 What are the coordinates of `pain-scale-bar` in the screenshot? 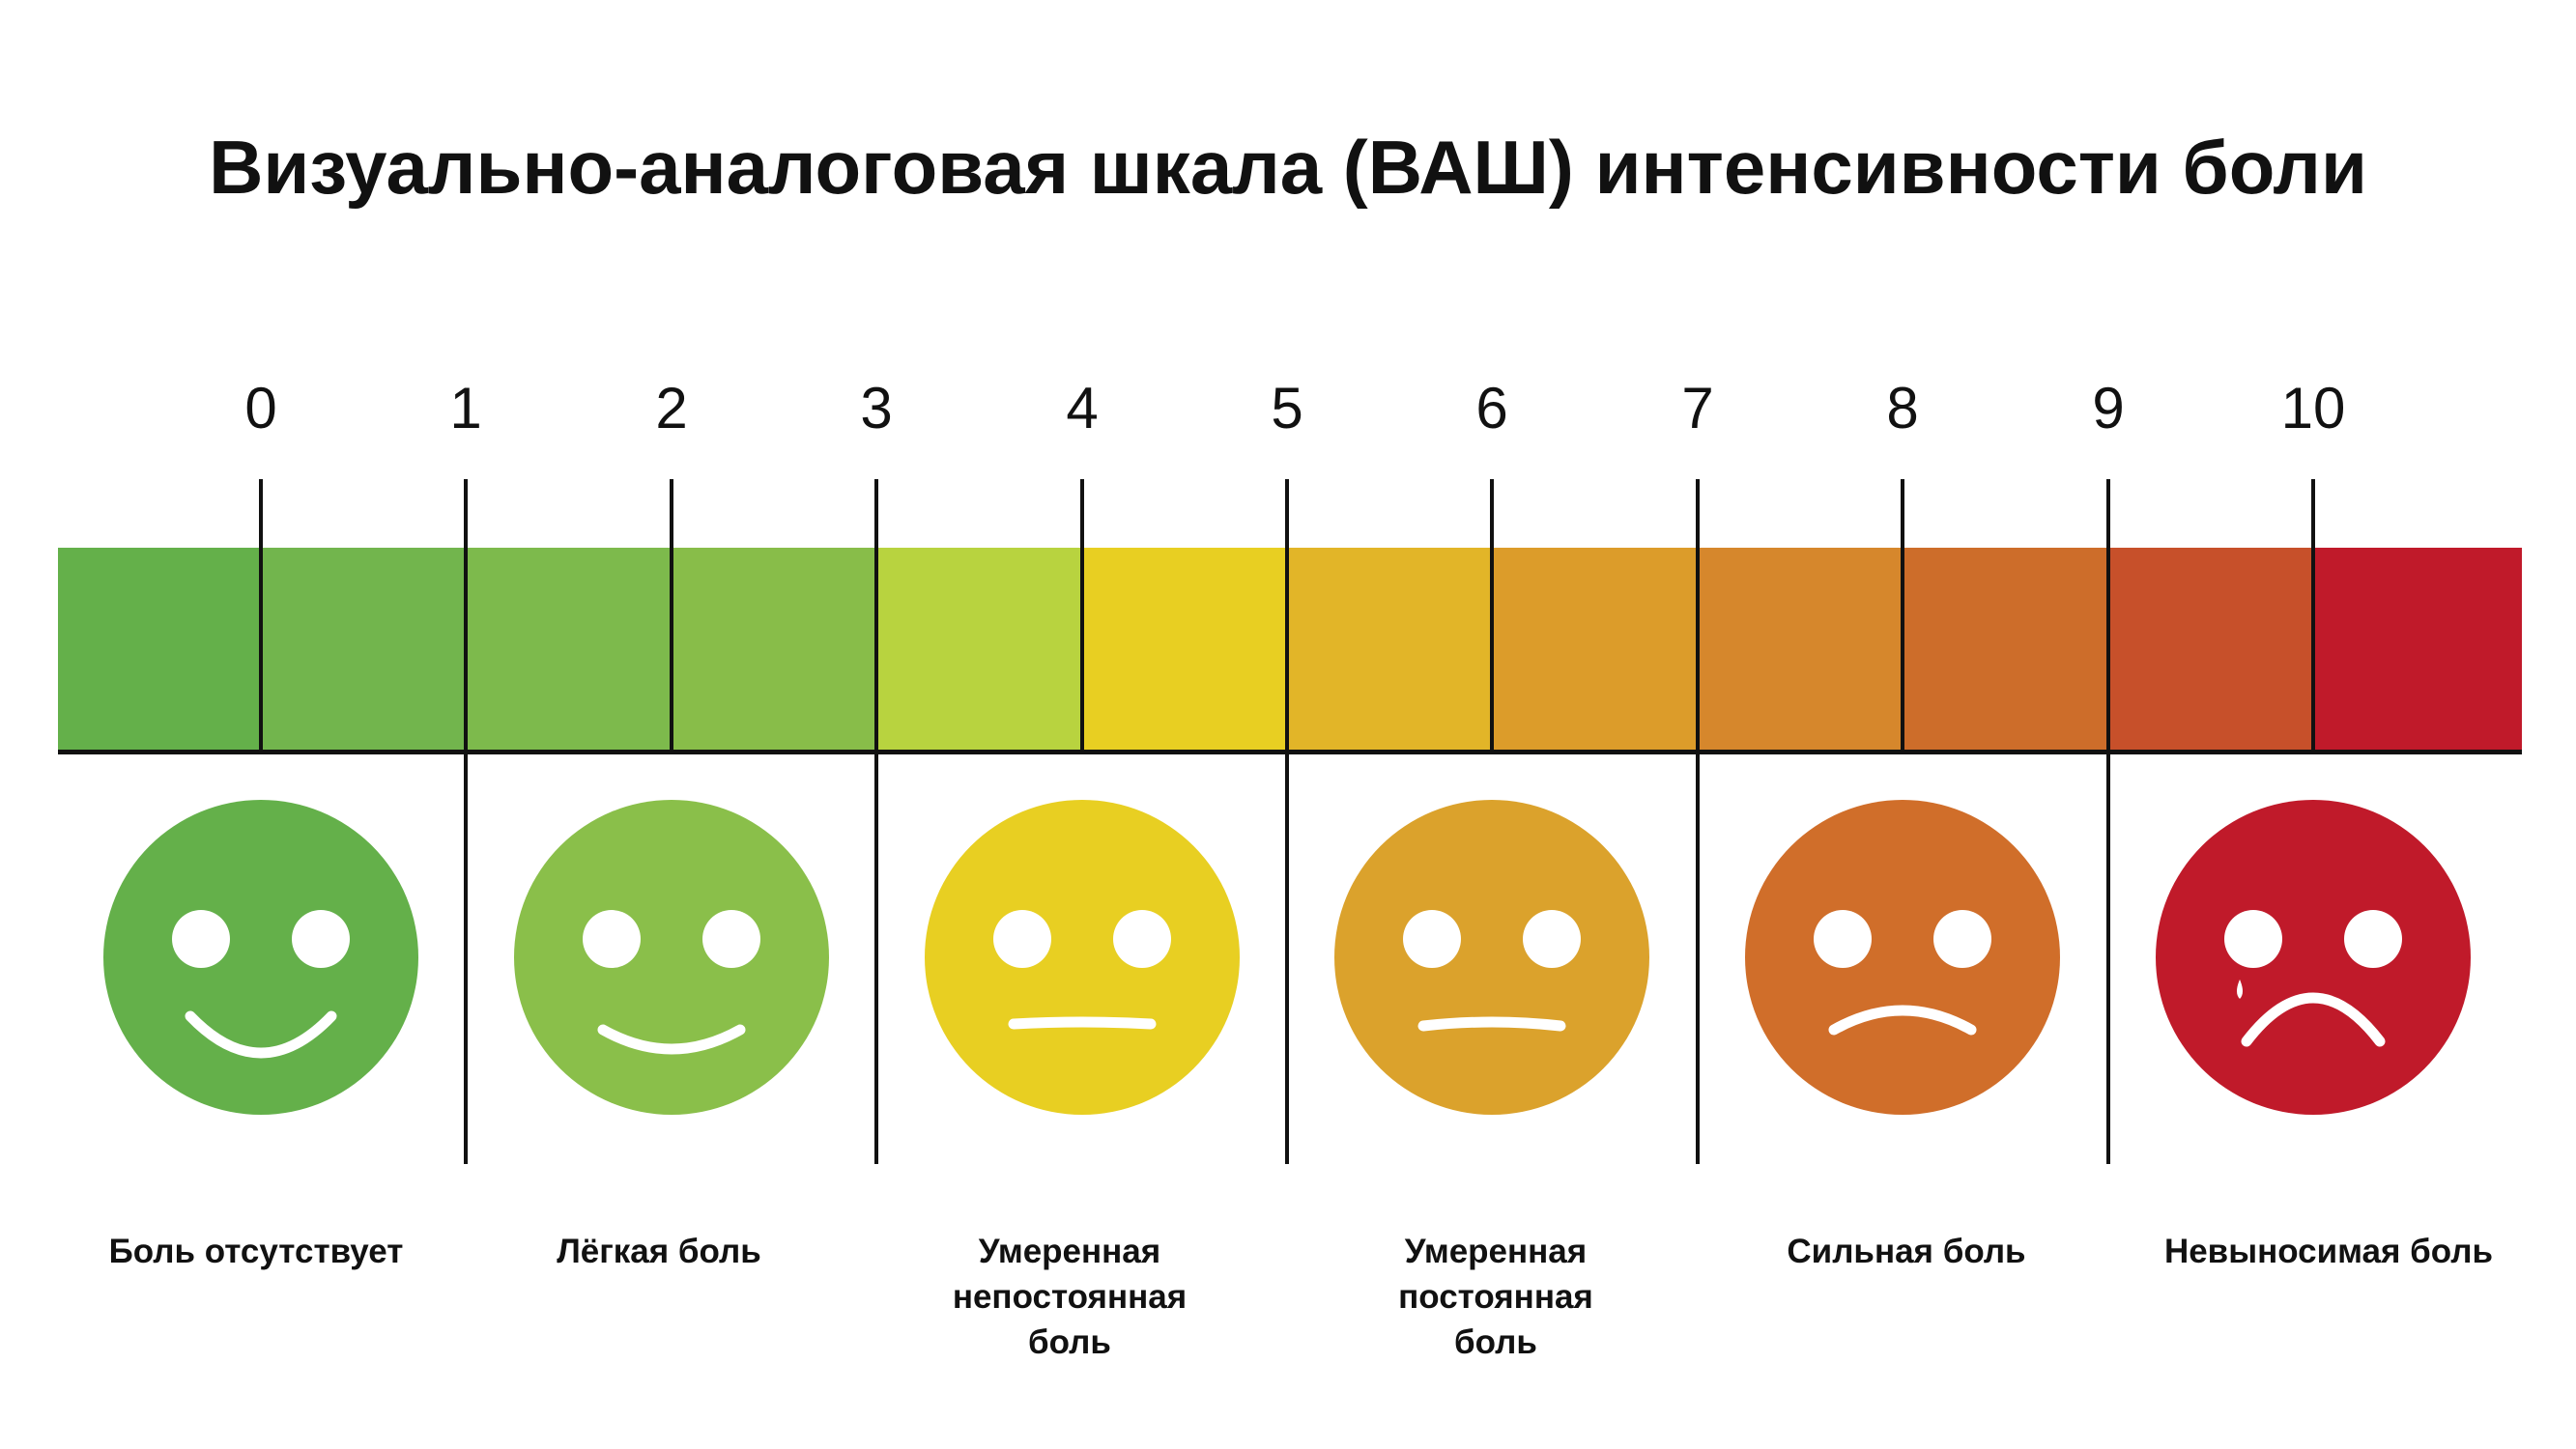 It's located at (1290, 650).